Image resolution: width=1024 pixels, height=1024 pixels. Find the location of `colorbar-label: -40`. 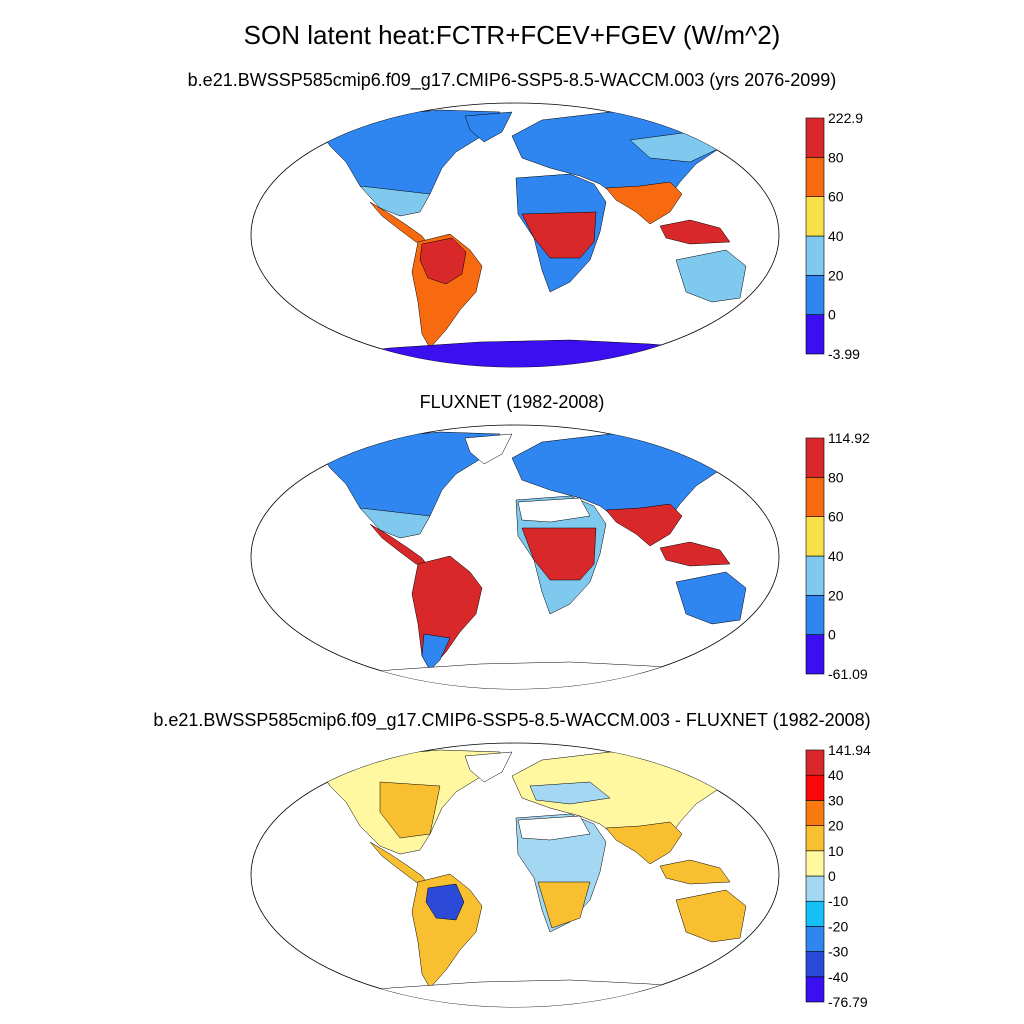

colorbar-label: -40 is located at coordinates (838, 977).